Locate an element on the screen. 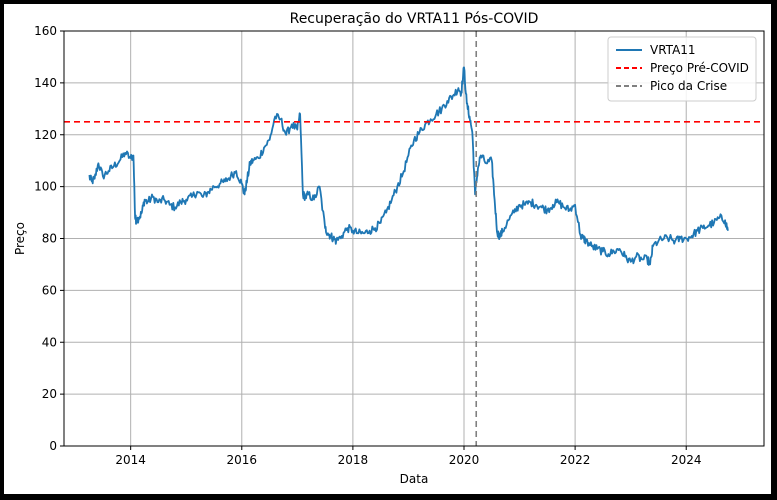 This screenshot has width=777, height=500. x-tick-label: 2016 is located at coordinates (242, 460).